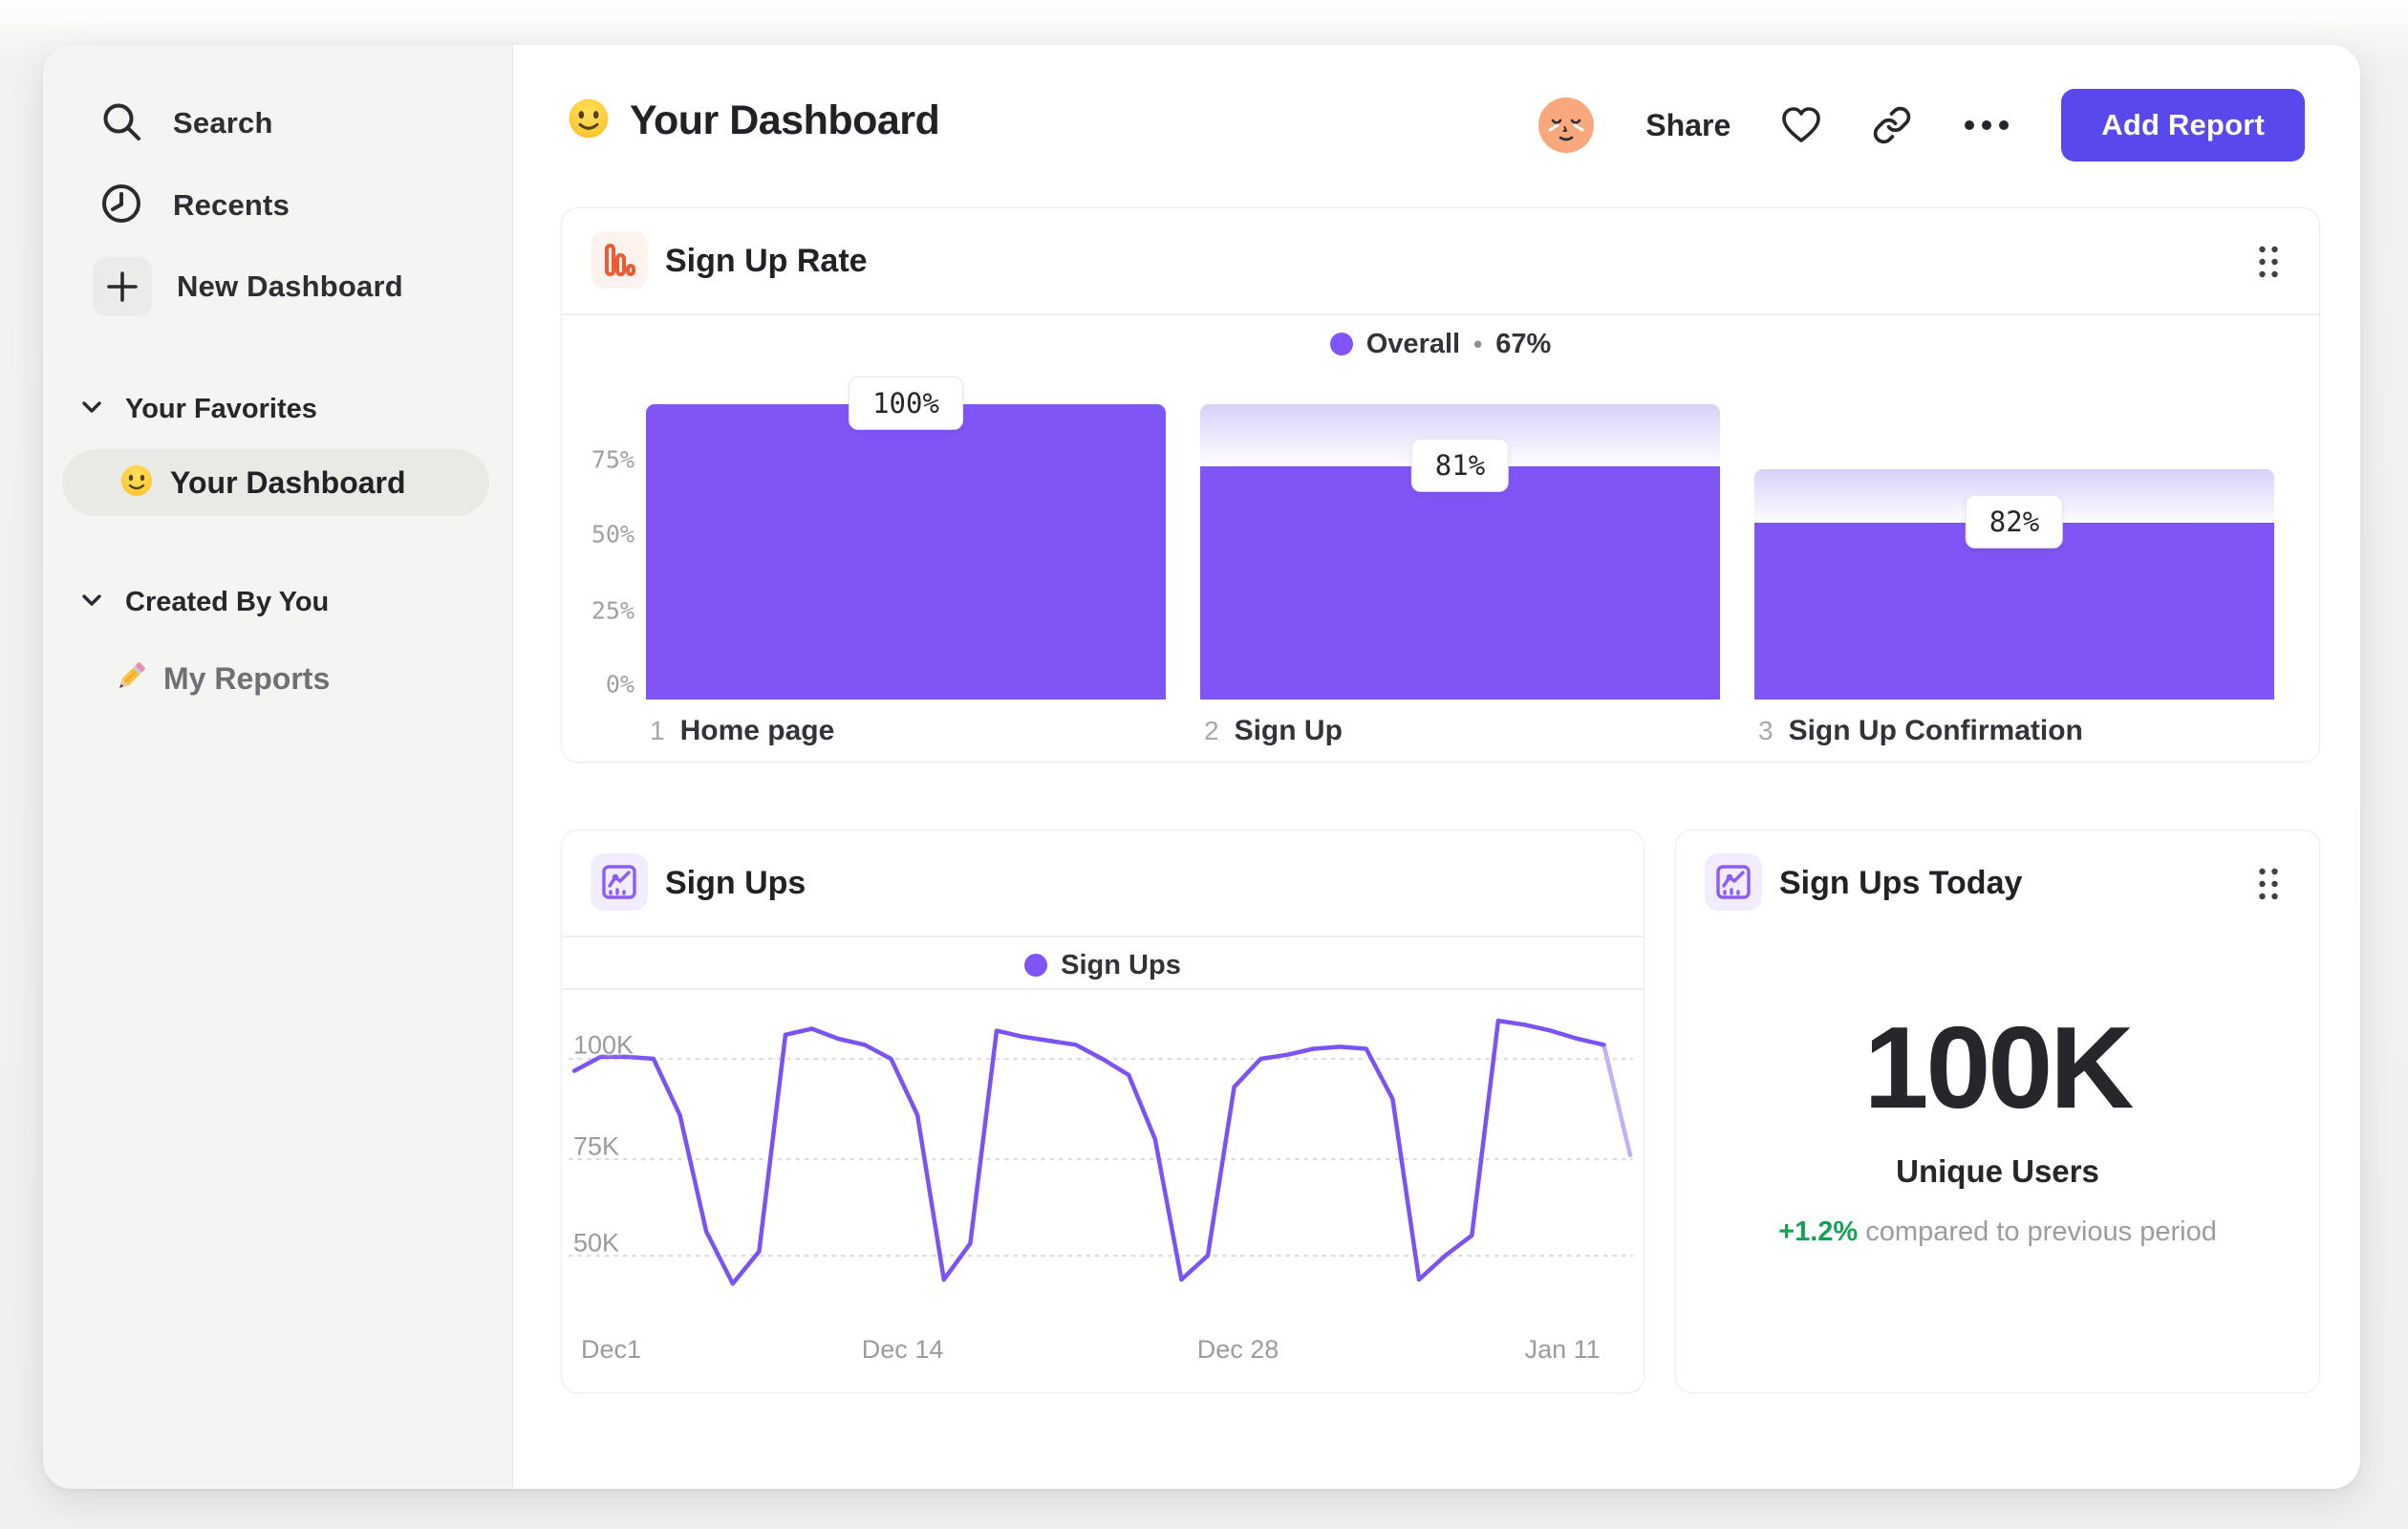 This screenshot has width=2408, height=1529. I want to click on step-number: 3, so click(1766, 730).